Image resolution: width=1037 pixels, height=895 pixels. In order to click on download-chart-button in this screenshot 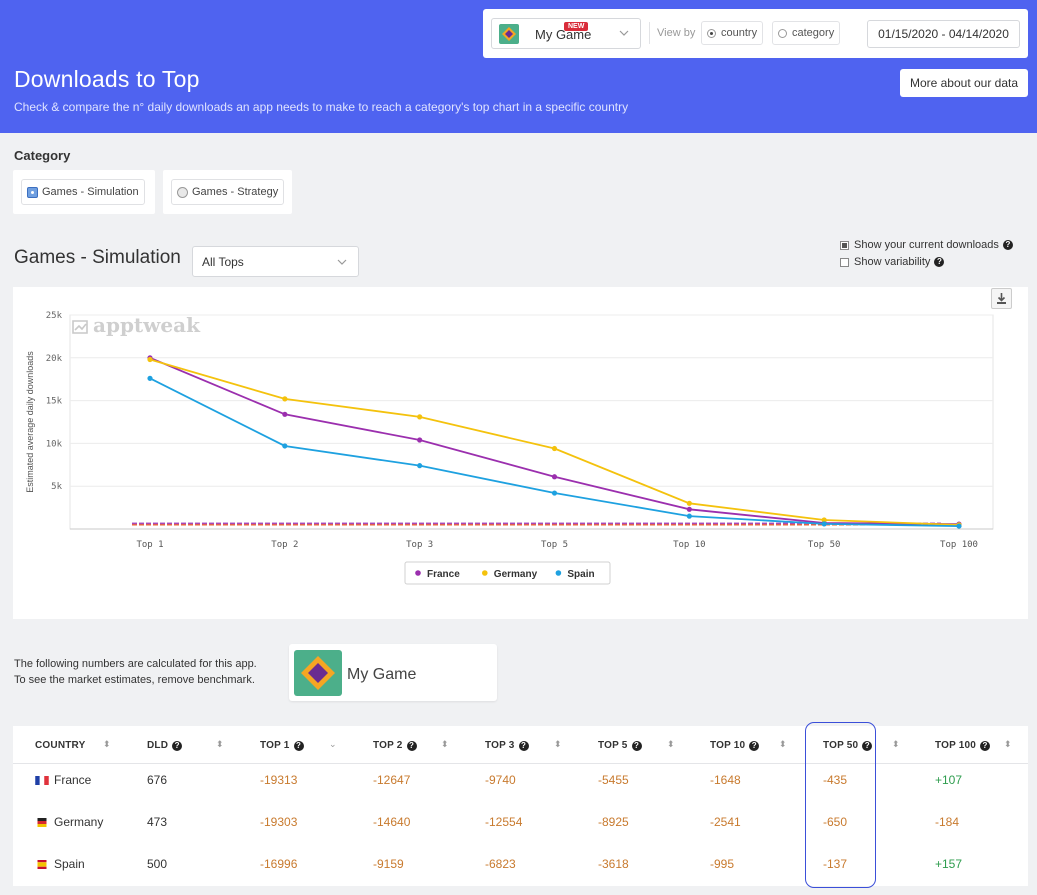, I will do `click(1001, 298)`.